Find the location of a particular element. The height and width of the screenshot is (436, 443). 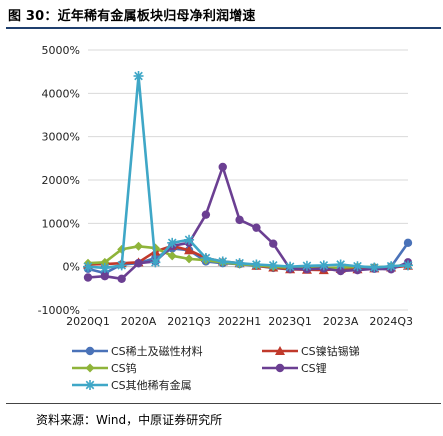

x-tick-label: 2023A is located at coordinates (341, 321).